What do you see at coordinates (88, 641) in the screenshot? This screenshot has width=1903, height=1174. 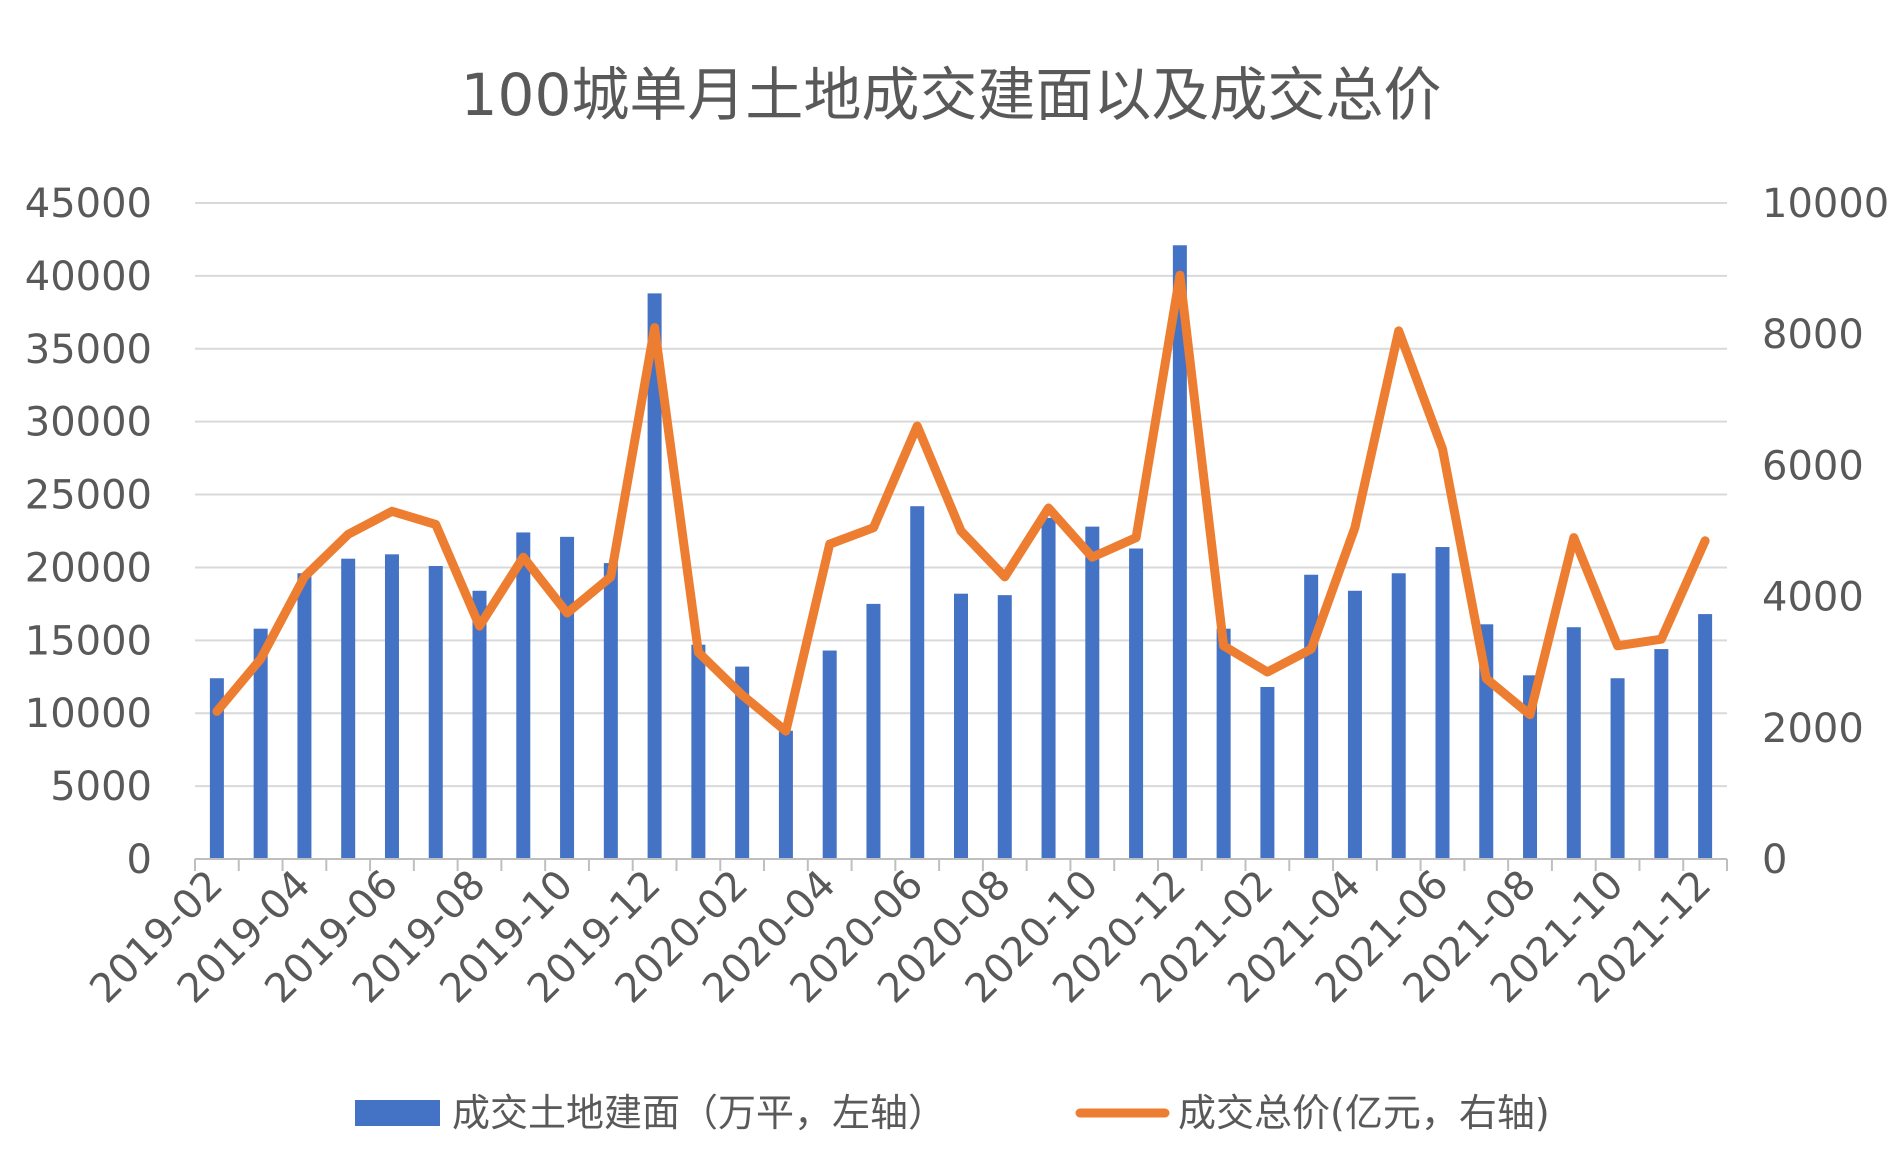 I see `left-y-tick-label: 15000` at bounding box center [88, 641].